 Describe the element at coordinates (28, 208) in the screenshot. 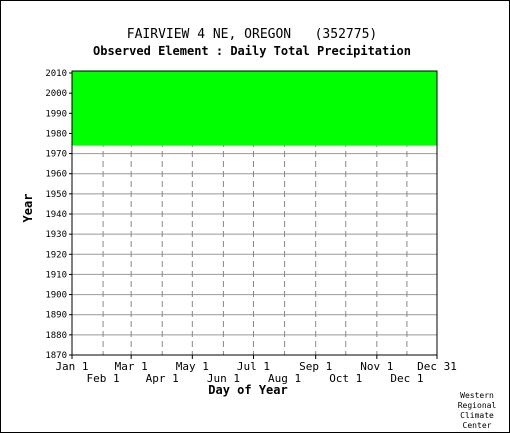

I see `y-axis-label: Year` at that location.